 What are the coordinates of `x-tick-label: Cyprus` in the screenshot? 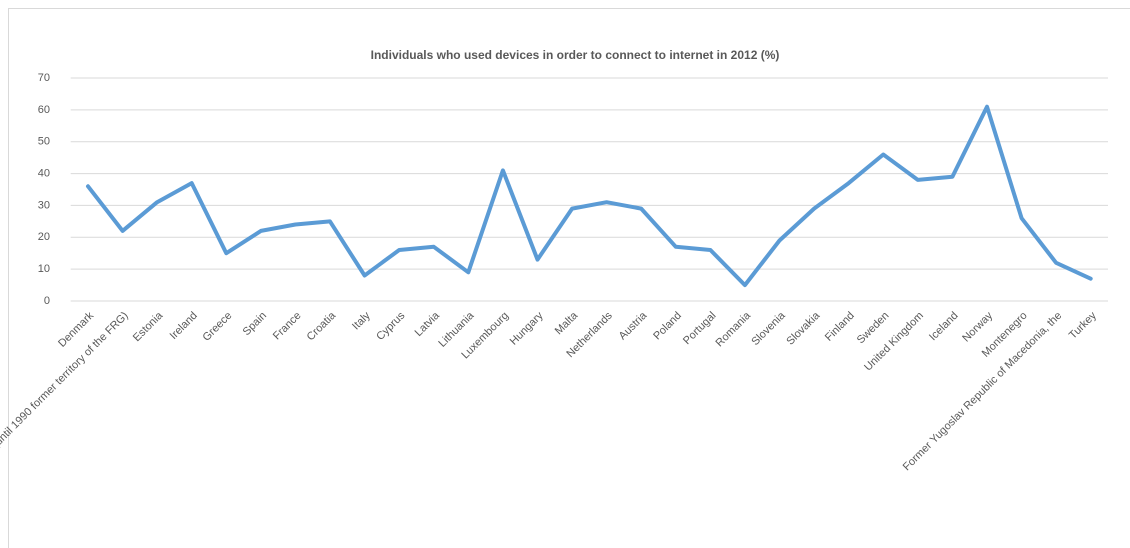 It's located at (390, 325).